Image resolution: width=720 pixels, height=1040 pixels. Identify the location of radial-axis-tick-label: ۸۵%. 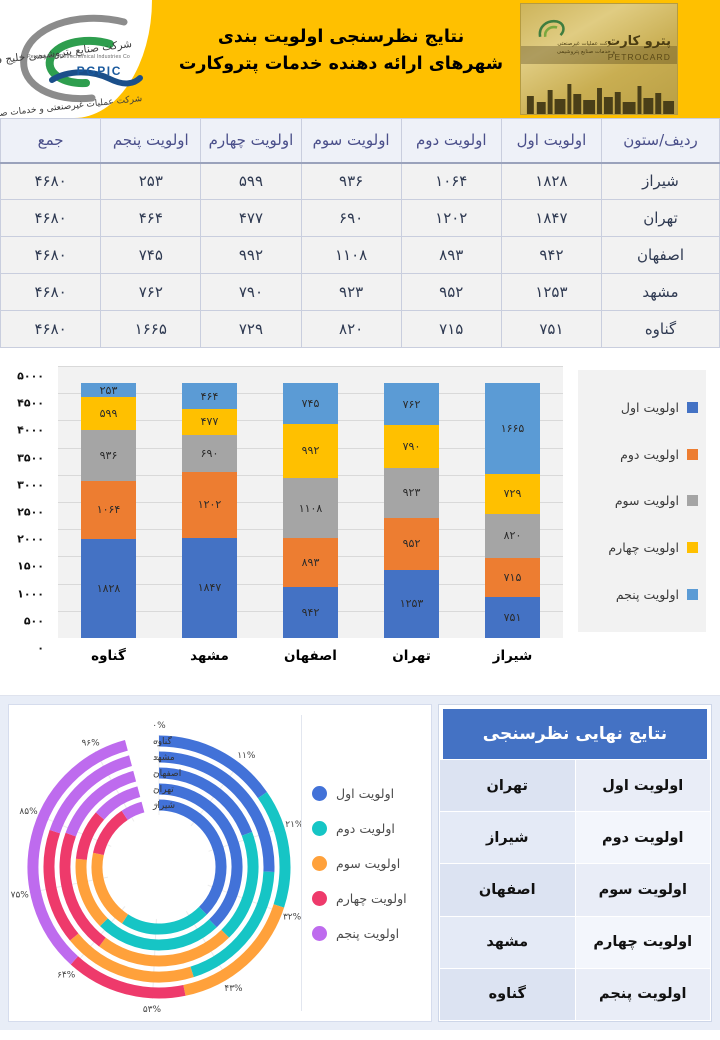
(28, 812).